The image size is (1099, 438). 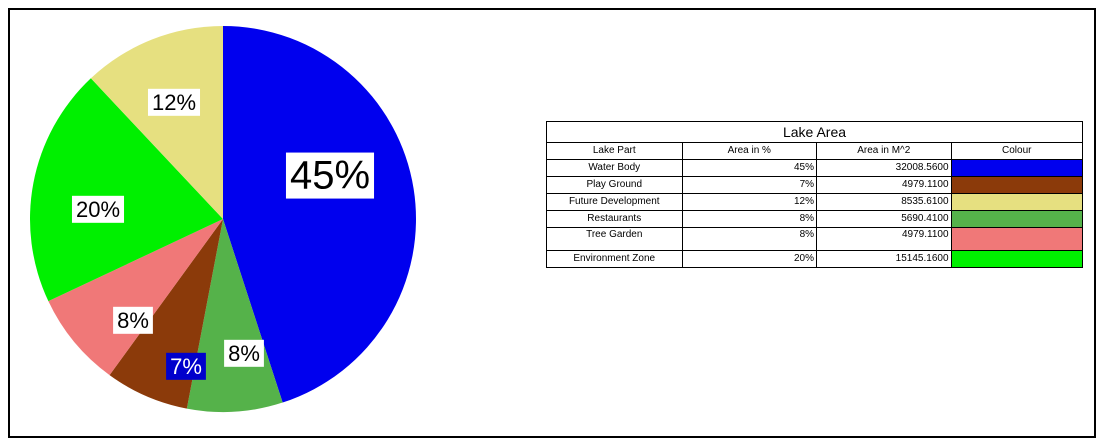 What do you see at coordinates (749, 202) in the screenshot?
I see `cell-area-pct: 12%` at bounding box center [749, 202].